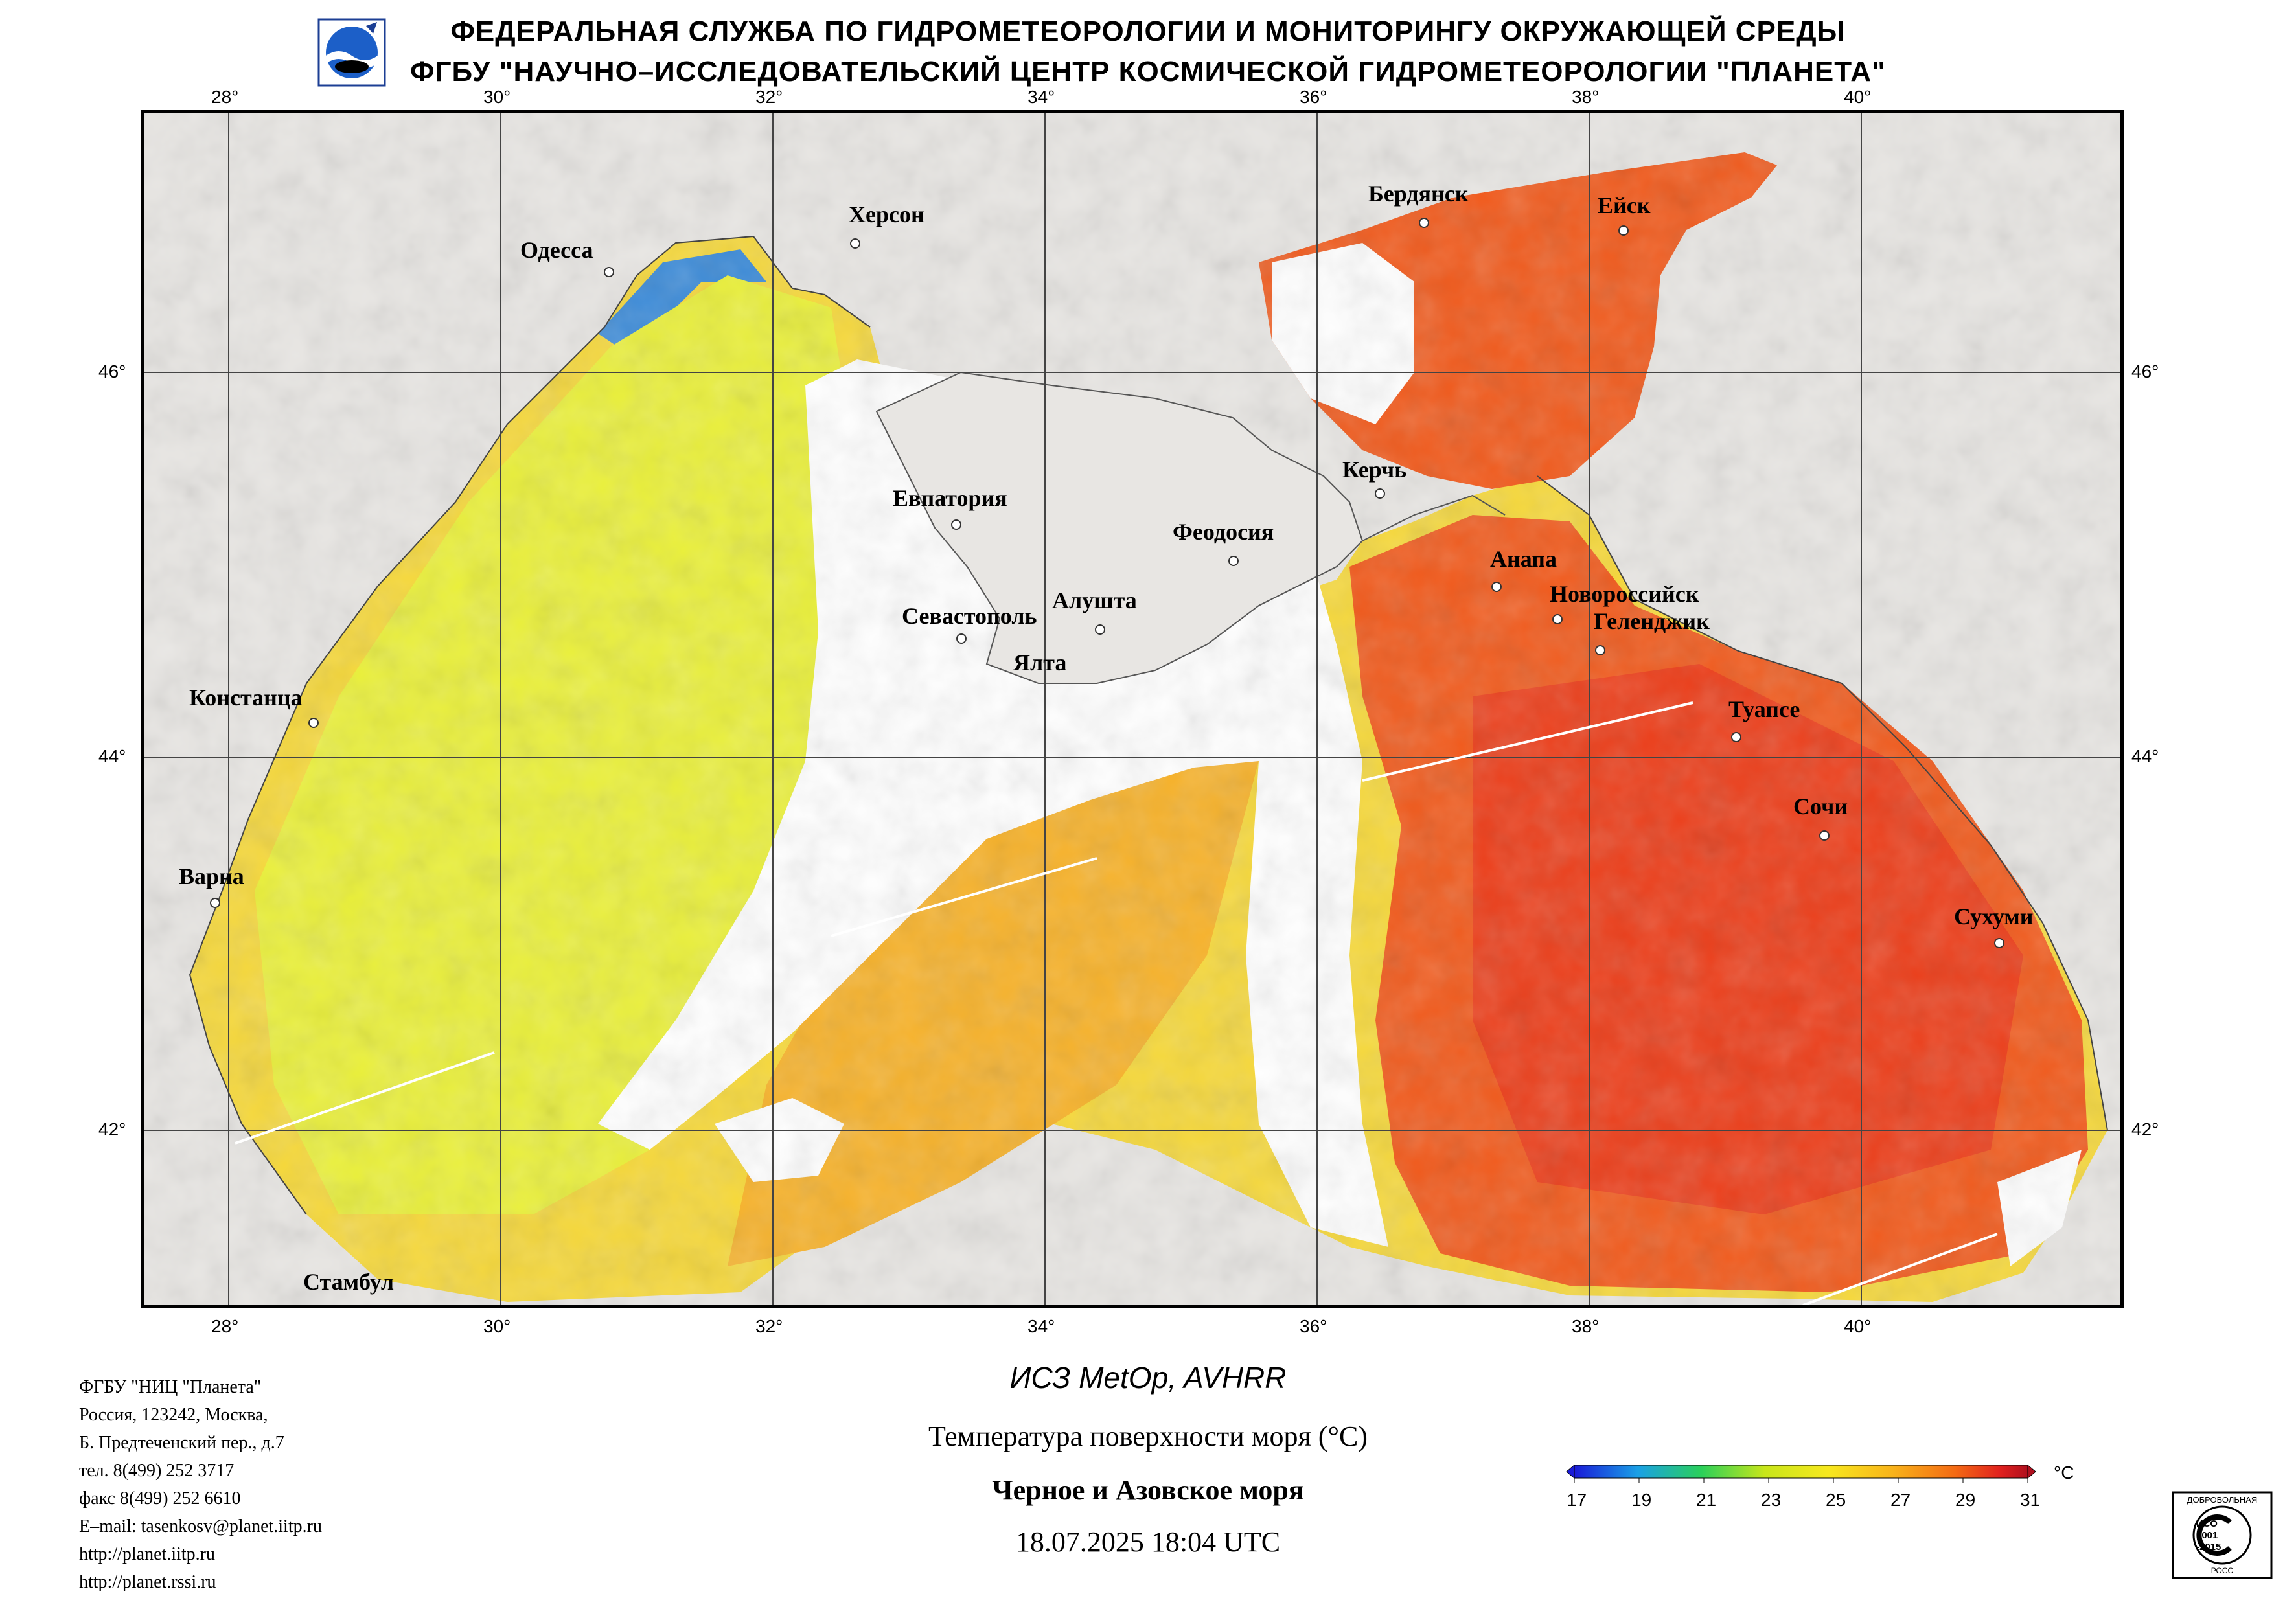  Describe the element at coordinates (497, 1326) in the screenshot. I see `lon-tick-bottom: 30°` at that location.